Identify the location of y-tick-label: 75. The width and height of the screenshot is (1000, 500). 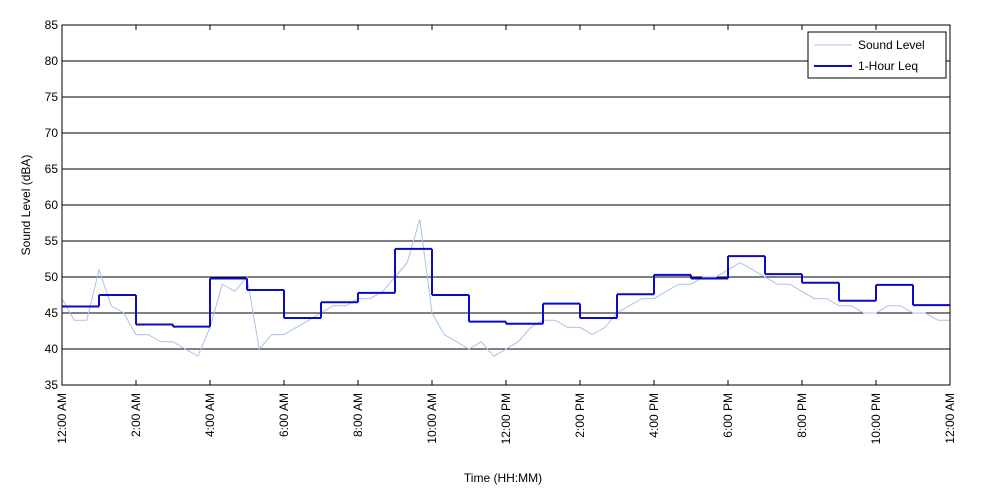
(52, 97).